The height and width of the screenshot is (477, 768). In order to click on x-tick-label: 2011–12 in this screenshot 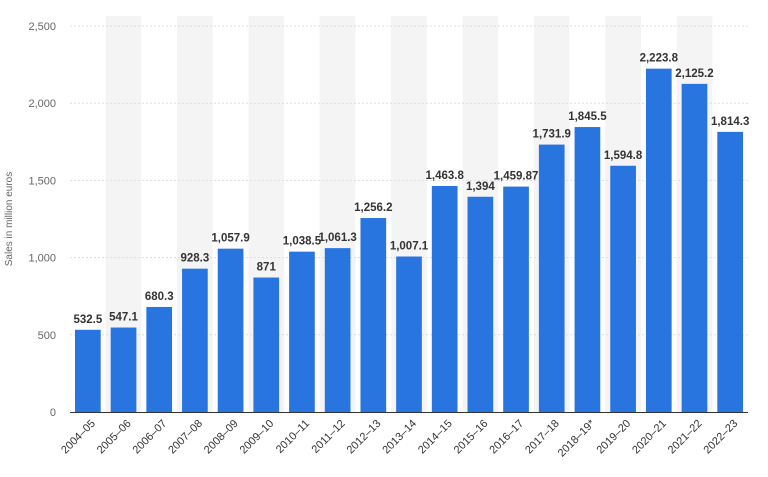, I will do `click(329, 437)`.